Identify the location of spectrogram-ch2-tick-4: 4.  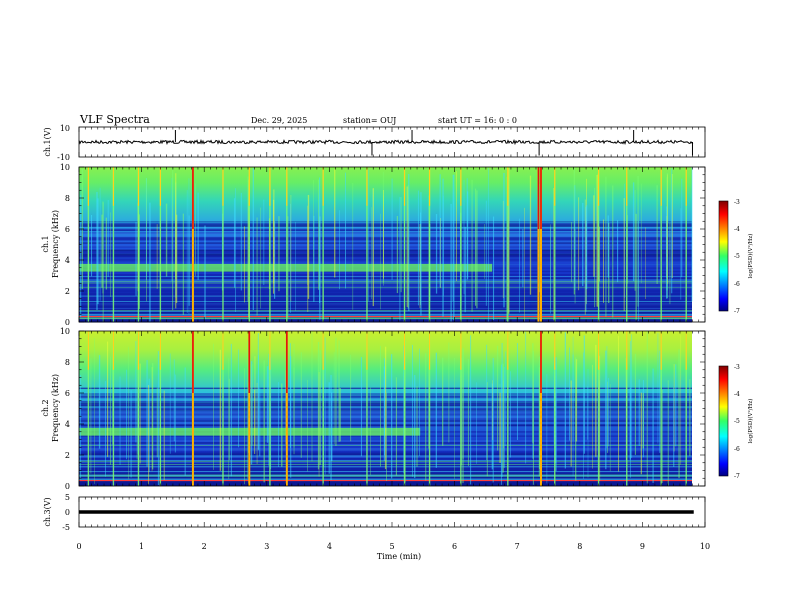
(67, 424).